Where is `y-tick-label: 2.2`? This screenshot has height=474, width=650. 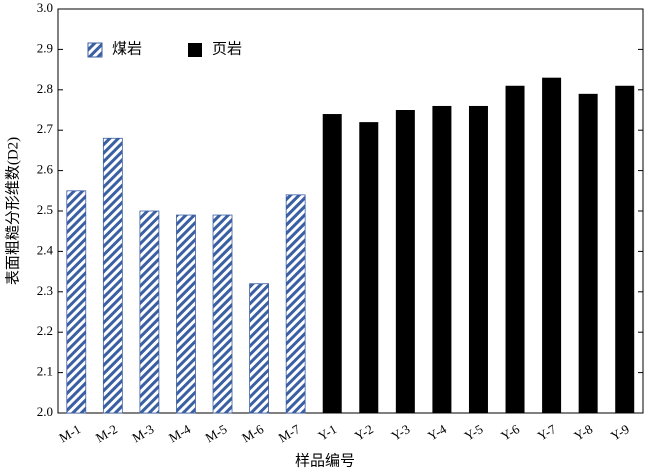
y-tick-label: 2.2 is located at coordinates (45, 330).